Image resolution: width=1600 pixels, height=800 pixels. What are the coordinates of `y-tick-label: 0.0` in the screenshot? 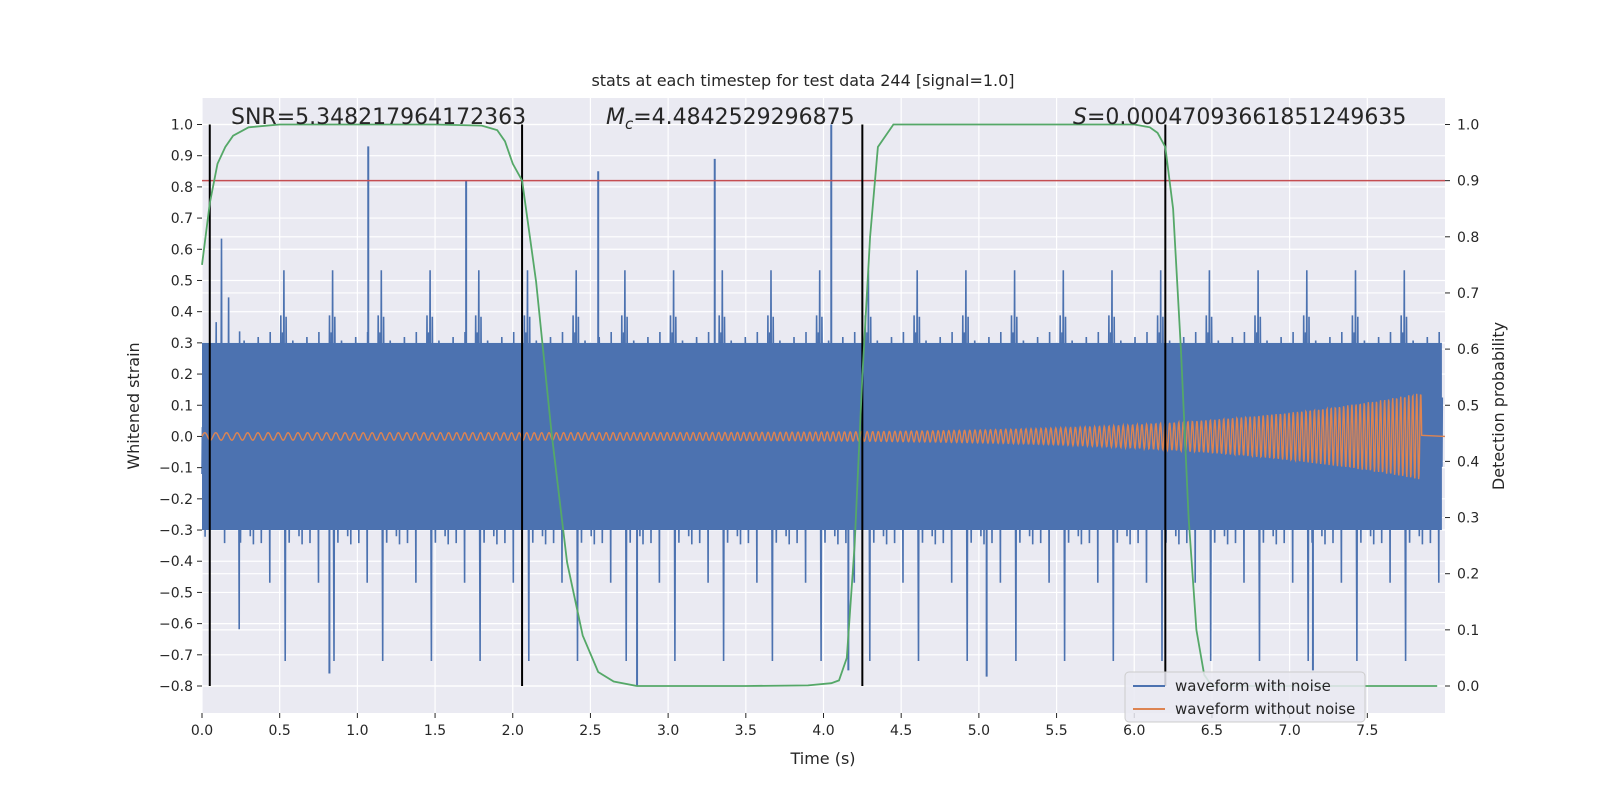 It's located at (182, 437).